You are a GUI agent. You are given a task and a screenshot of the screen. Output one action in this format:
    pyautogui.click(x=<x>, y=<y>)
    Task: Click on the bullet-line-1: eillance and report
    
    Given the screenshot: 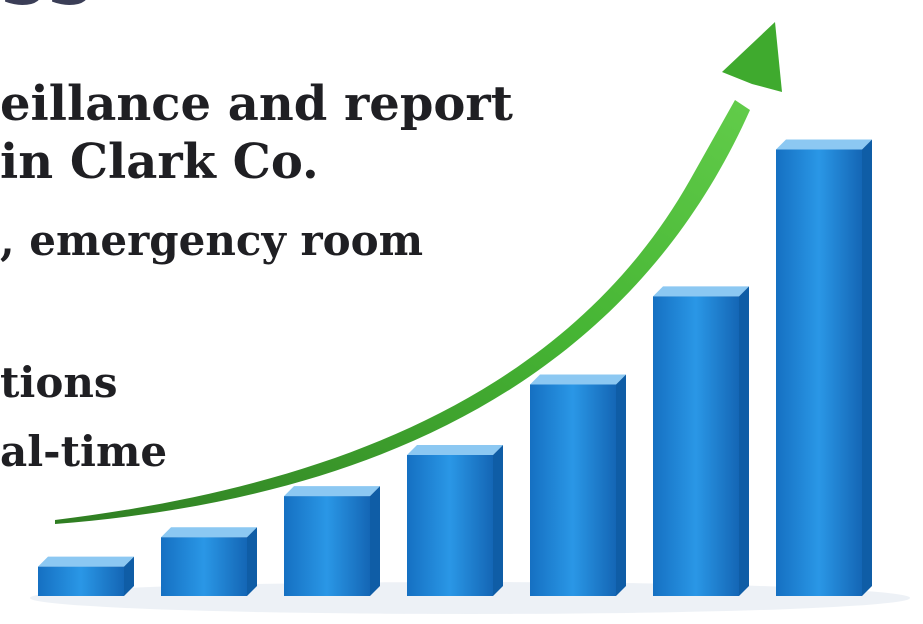 What is the action you would take?
    pyautogui.click(x=256, y=104)
    